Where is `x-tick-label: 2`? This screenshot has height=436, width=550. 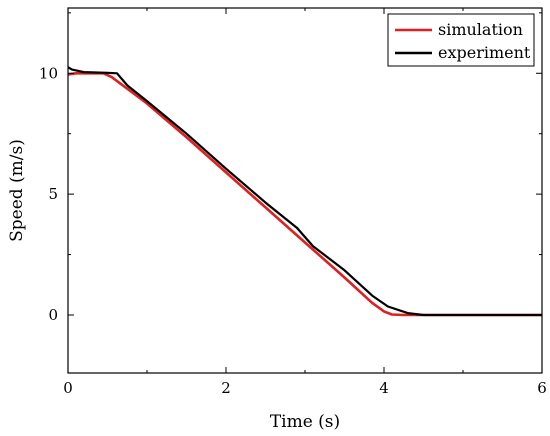
x-tick-label: 2 is located at coordinates (226, 388).